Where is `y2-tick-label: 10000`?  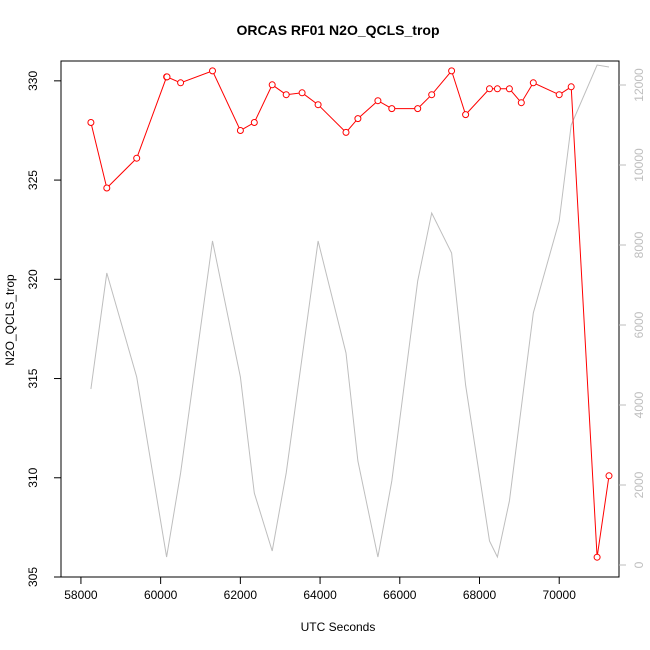
y2-tick-label: 10000 is located at coordinates (639, 165).